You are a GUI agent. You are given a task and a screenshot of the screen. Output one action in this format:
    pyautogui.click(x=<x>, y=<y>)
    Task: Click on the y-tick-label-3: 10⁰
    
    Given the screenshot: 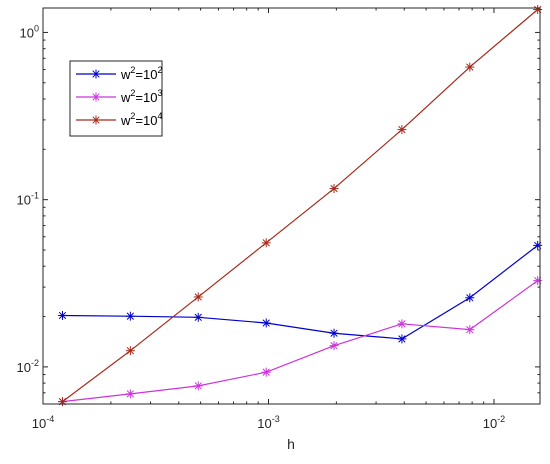 What is the action you would take?
    pyautogui.click(x=29, y=31)
    